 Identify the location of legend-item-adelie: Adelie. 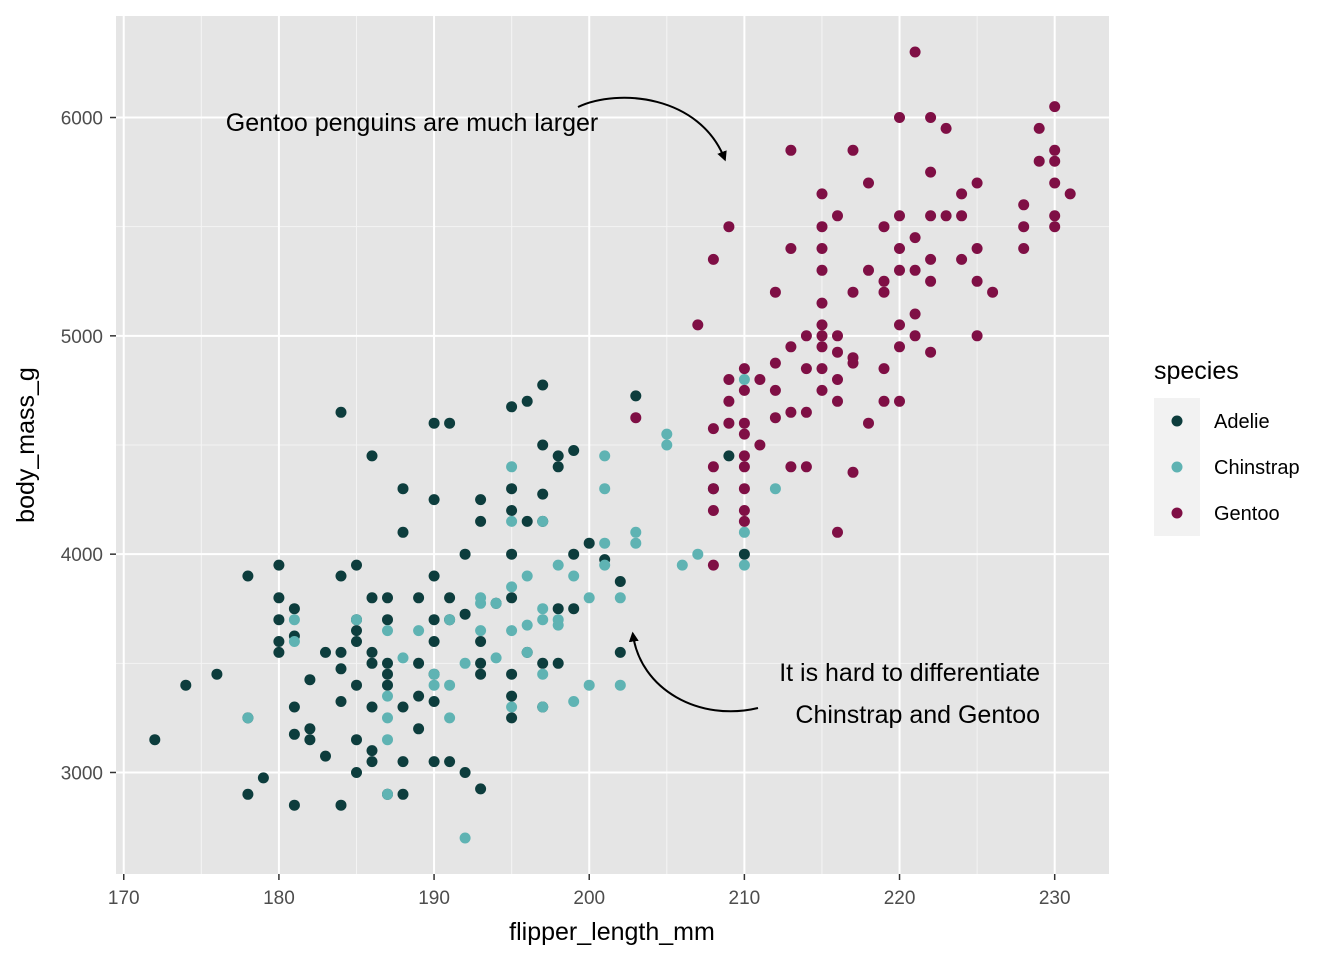
(1220, 422).